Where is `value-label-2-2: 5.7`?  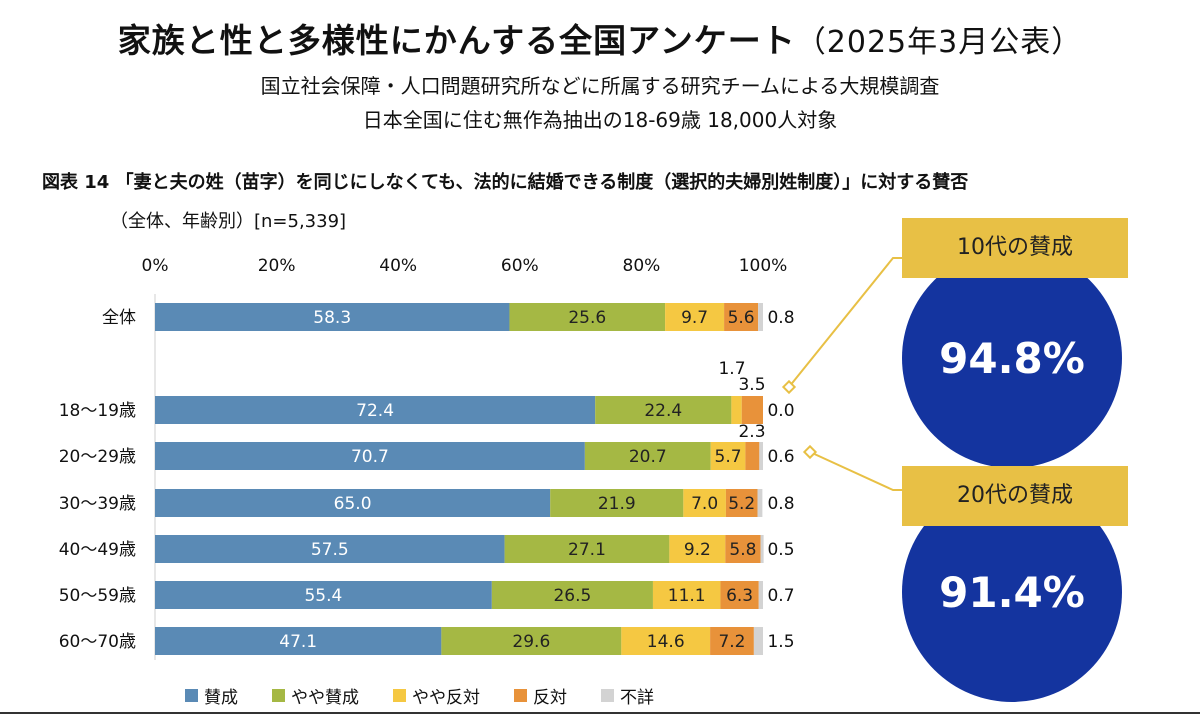 value-label-2-2: 5.7 is located at coordinates (728, 457).